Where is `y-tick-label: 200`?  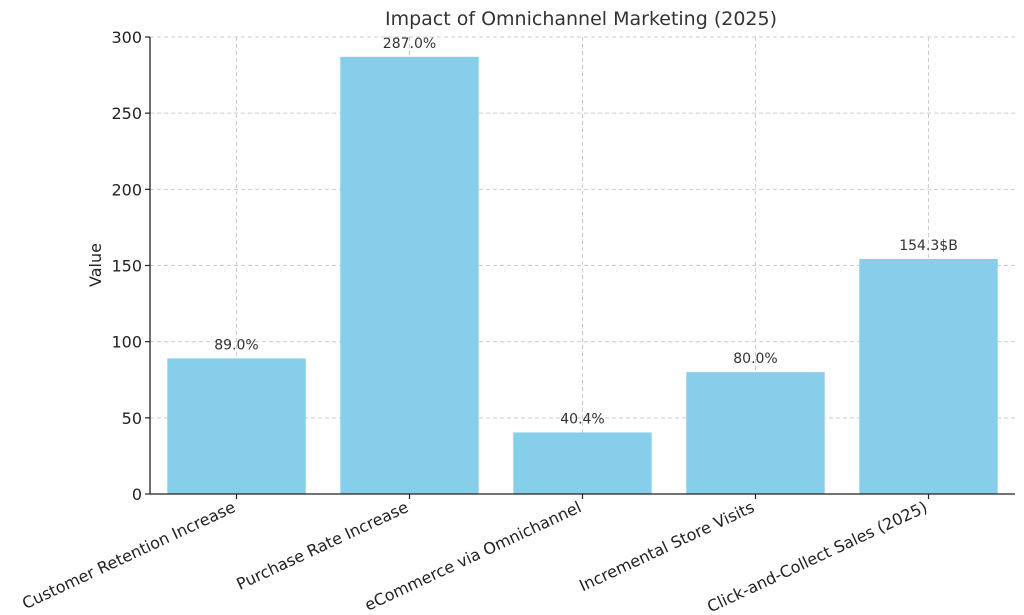
y-tick-label: 200 is located at coordinates (126, 189).